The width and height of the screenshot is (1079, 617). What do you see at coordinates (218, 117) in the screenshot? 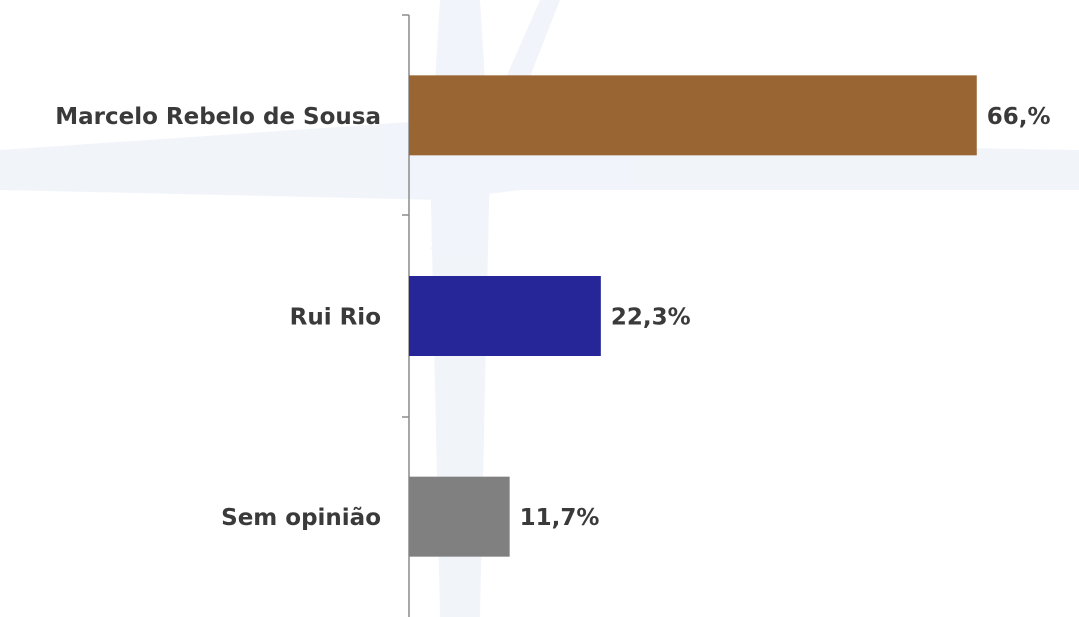
I see `category-label: Marcelo Rebelo de Sousa` at bounding box center [218, 117].